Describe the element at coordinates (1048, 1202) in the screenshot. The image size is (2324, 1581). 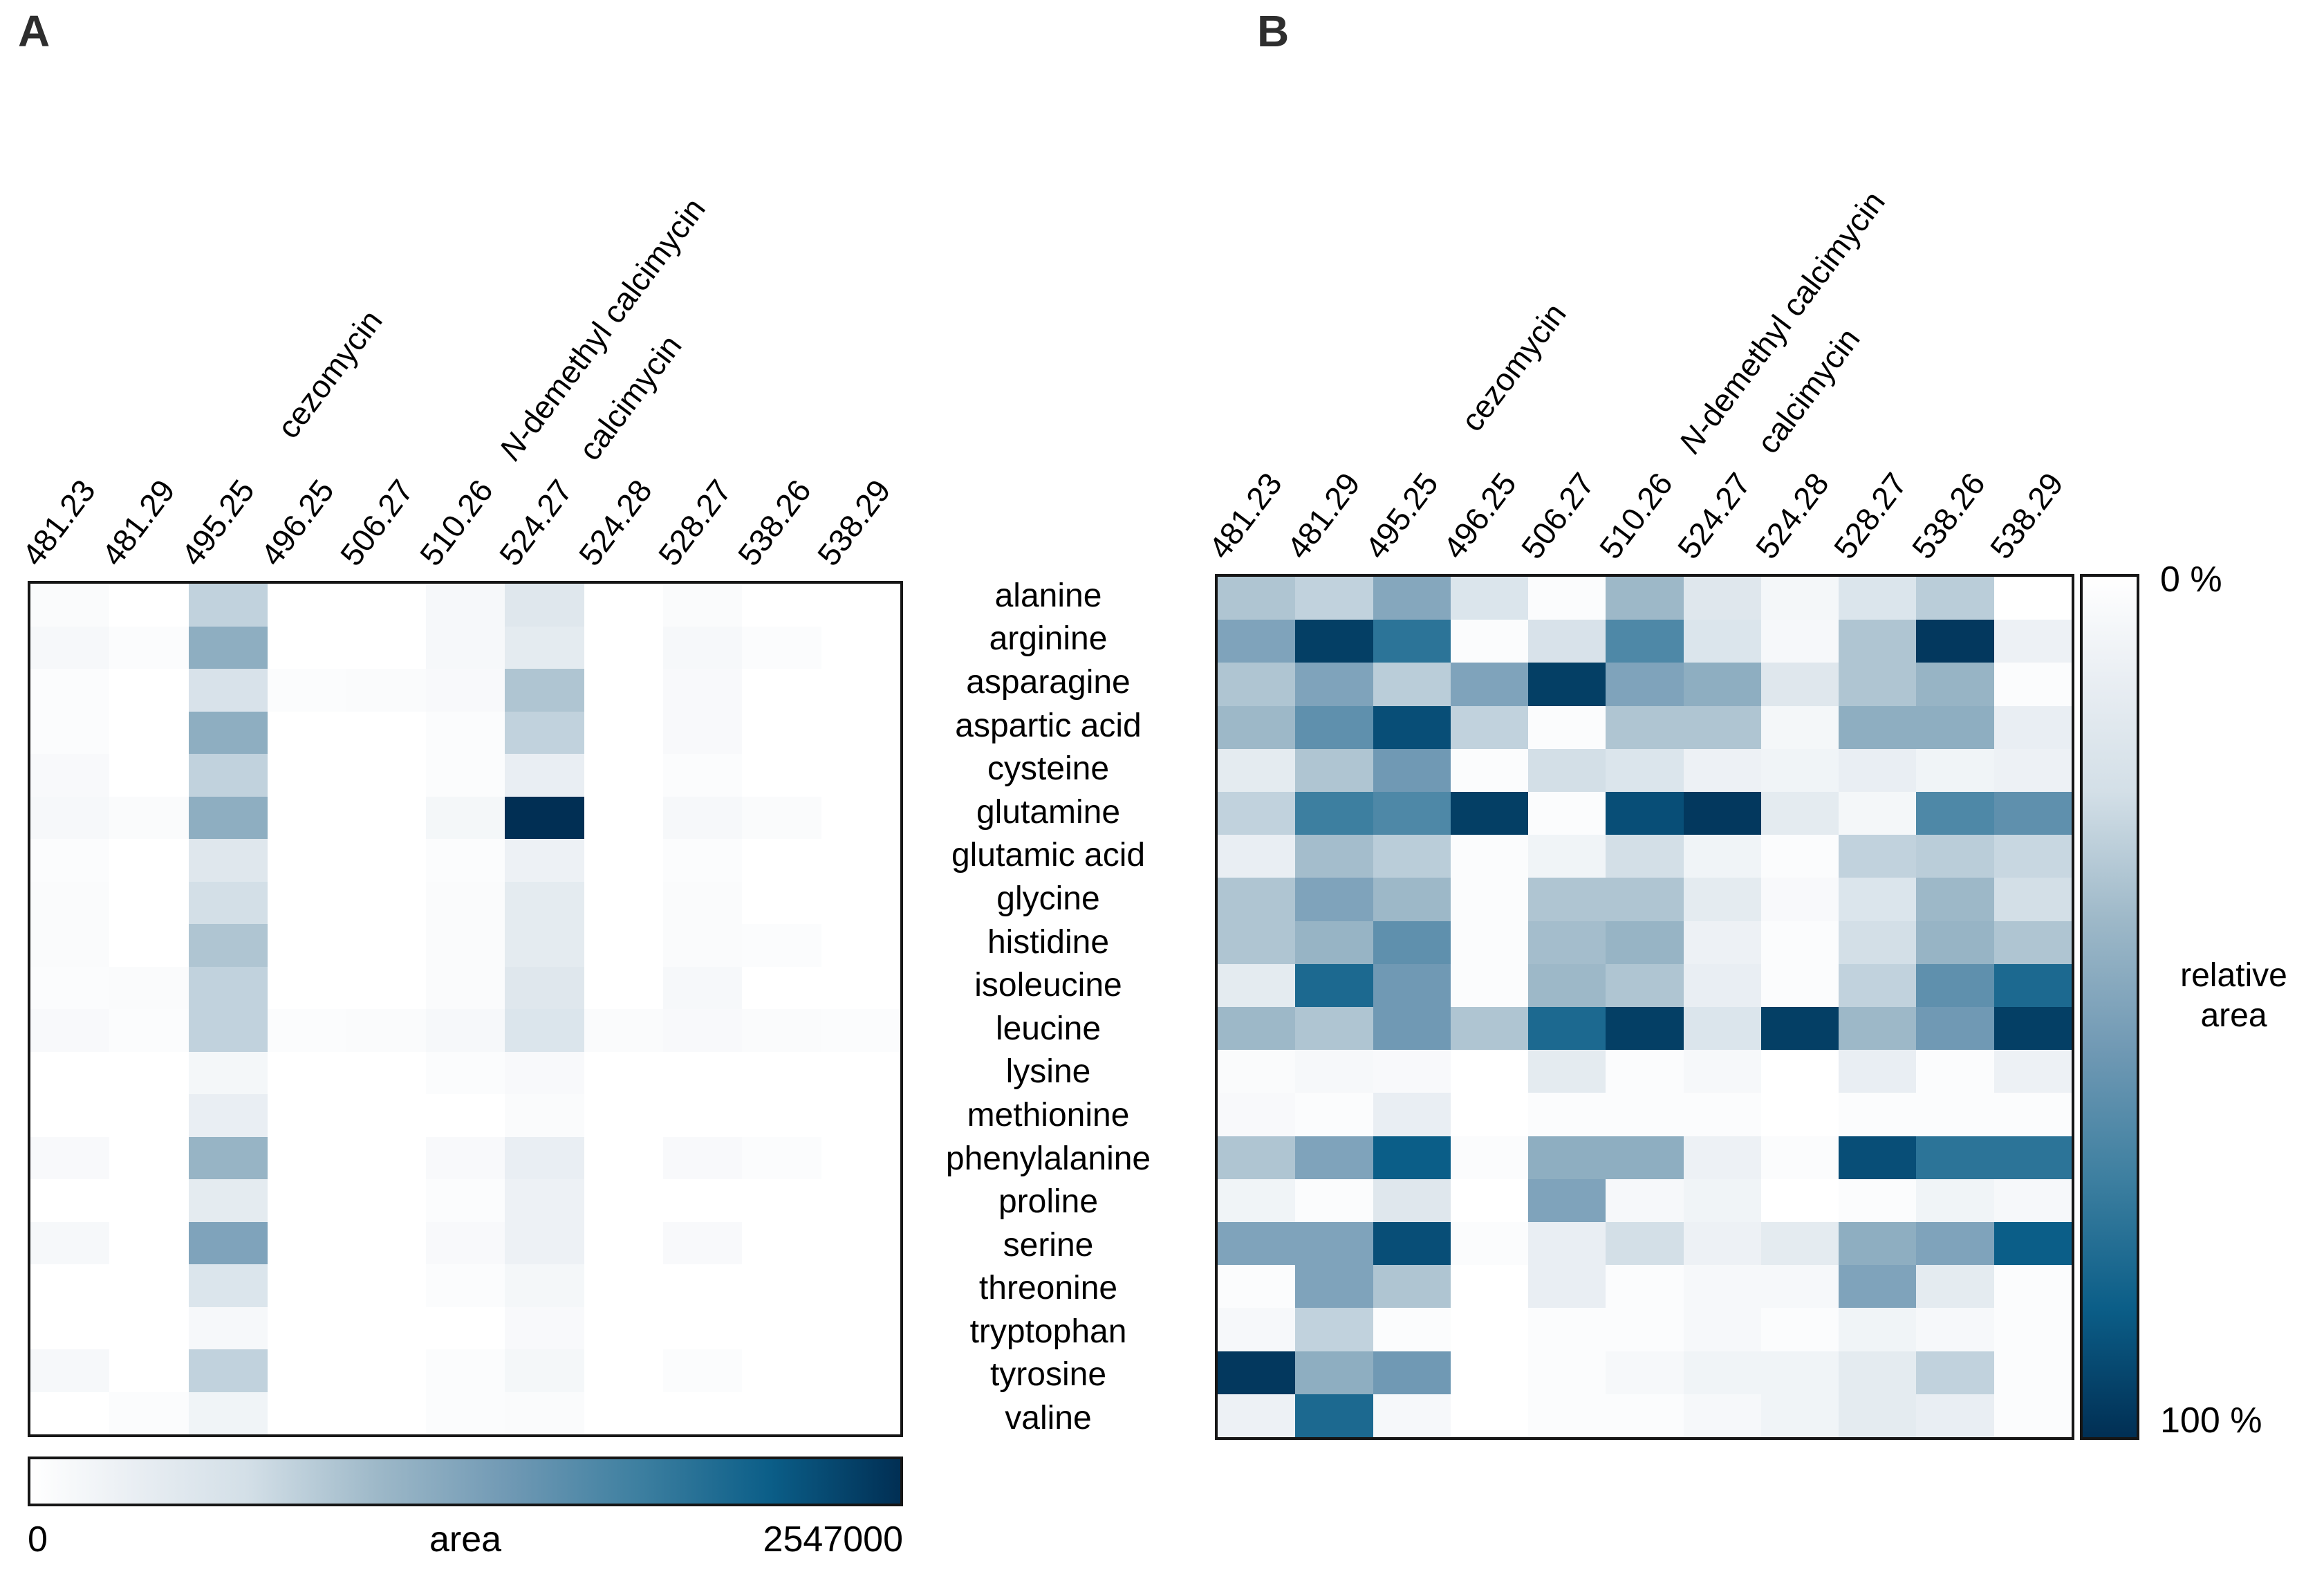
I see `row-label: proline` at that location.